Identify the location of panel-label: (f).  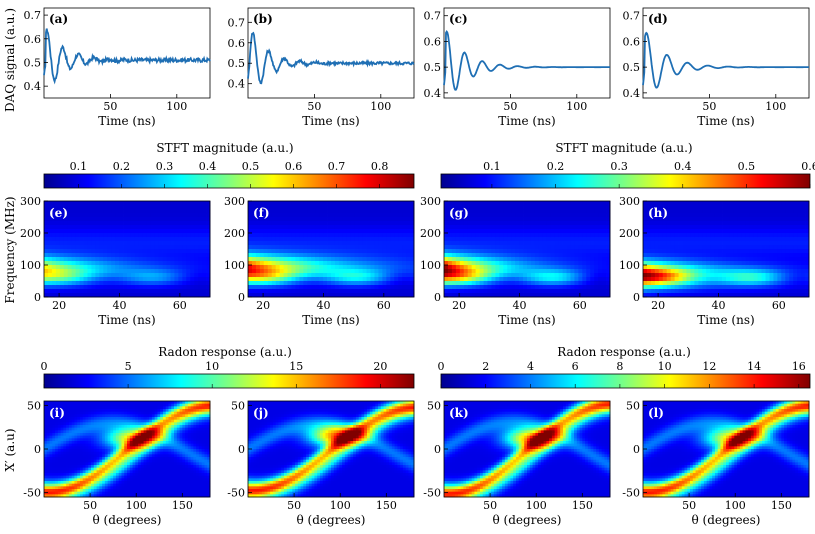
(261, 213).